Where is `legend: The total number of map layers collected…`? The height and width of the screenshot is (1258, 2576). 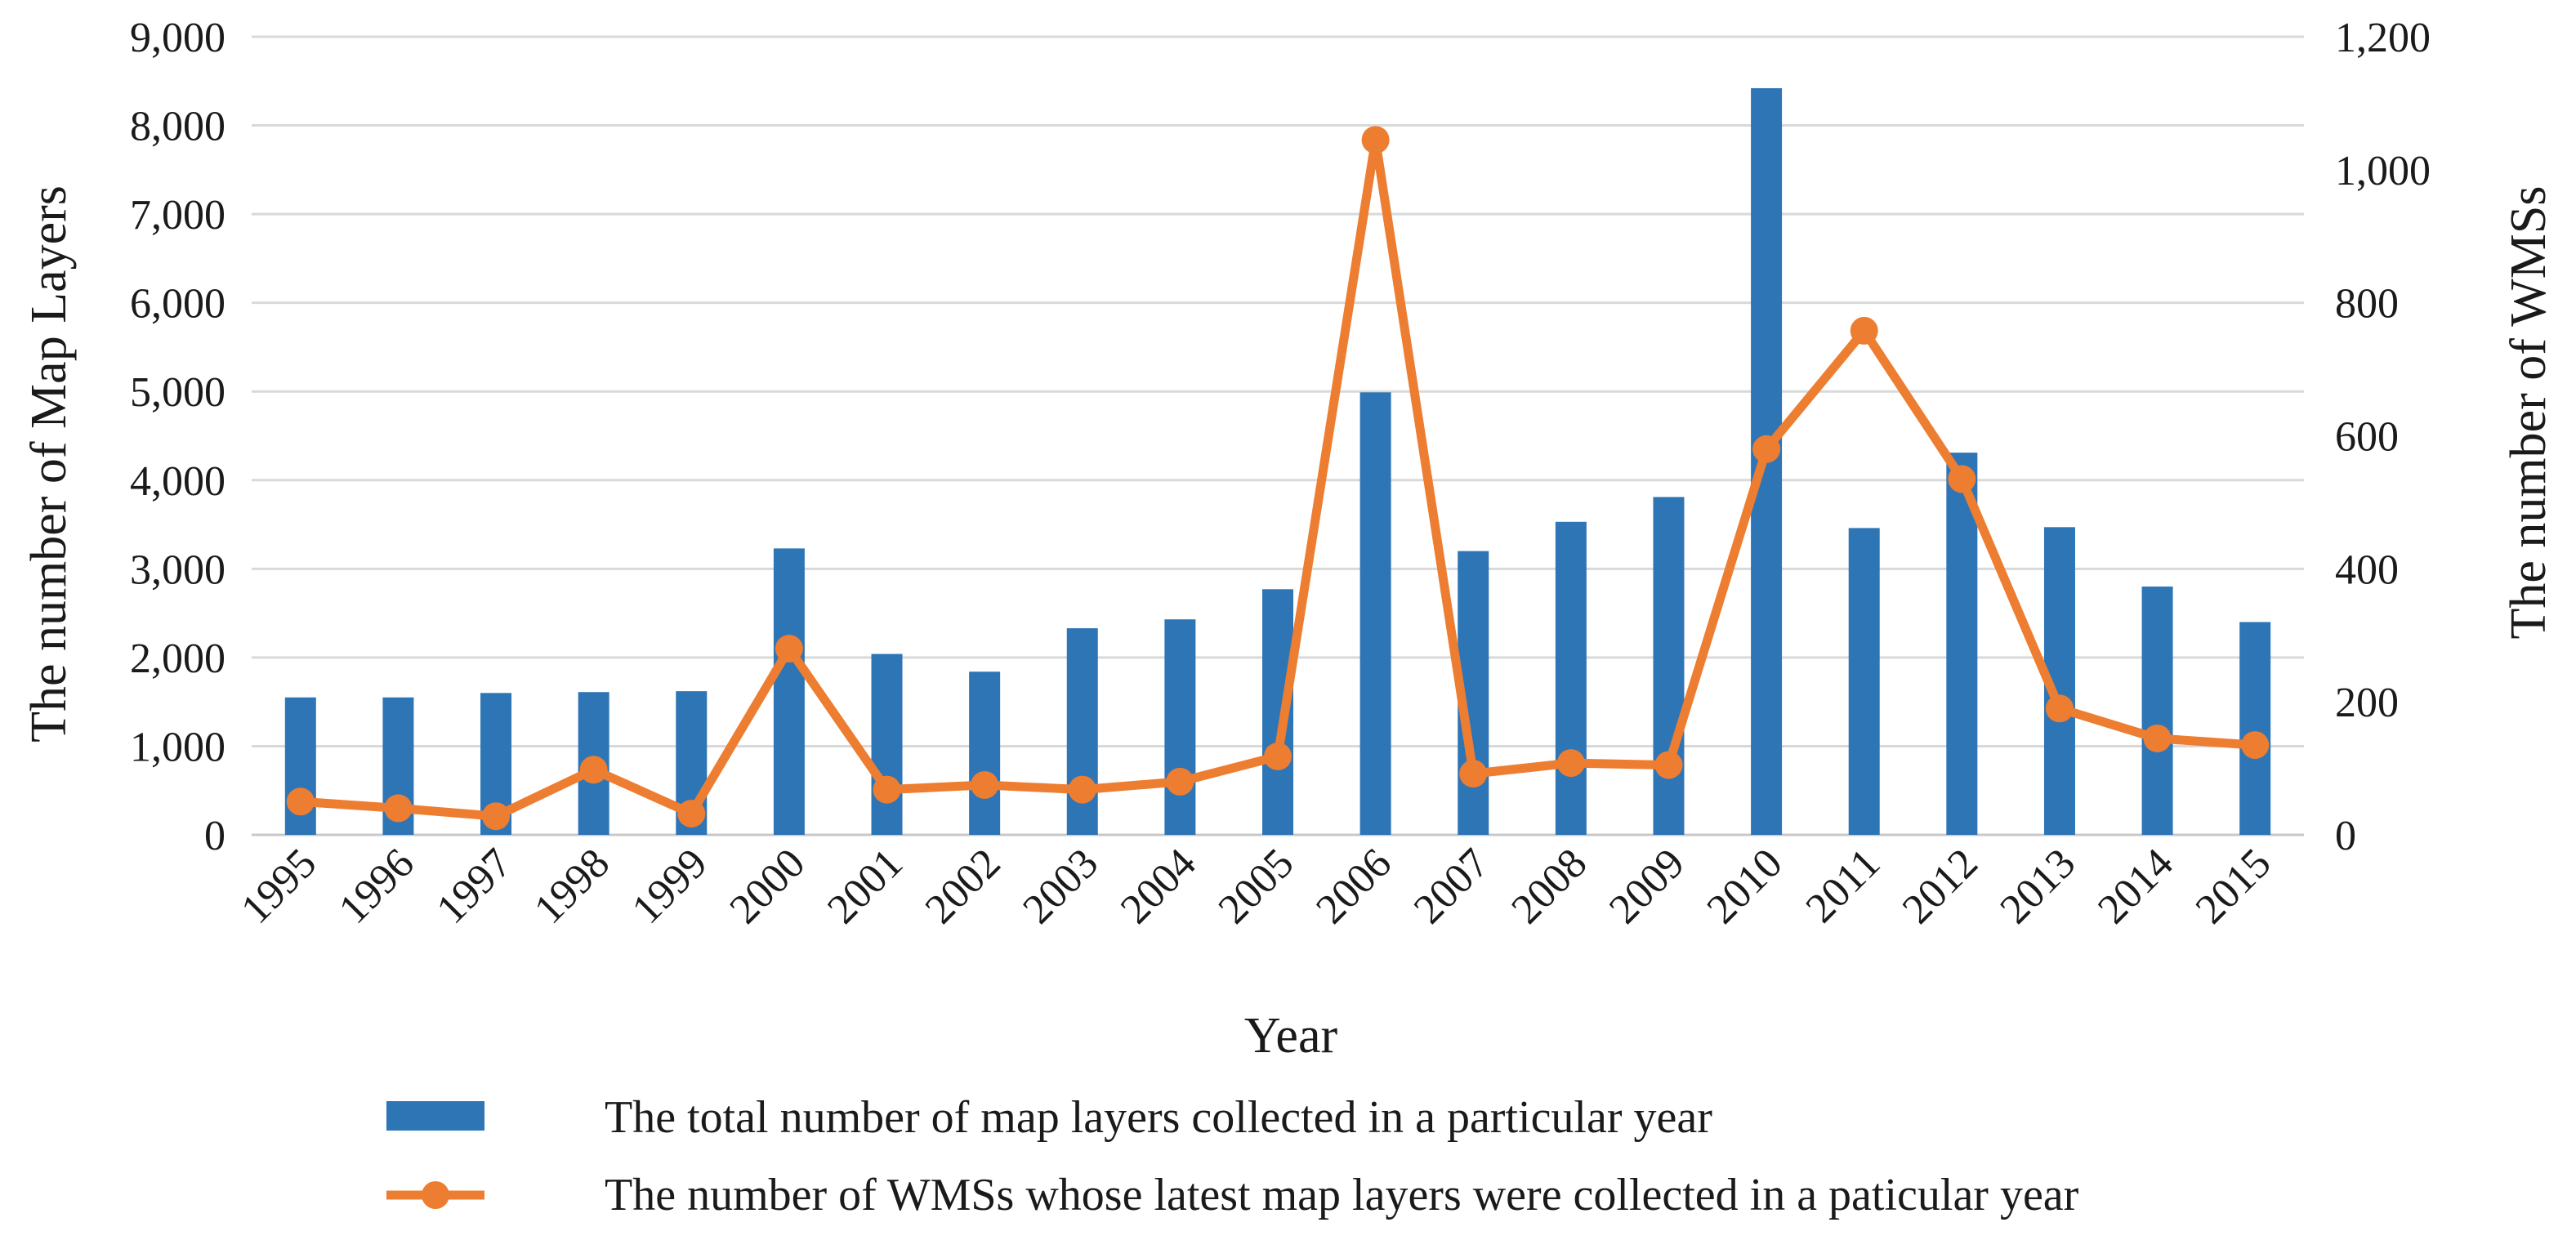 legend: The total number of map layers collected… is located at coordinates (1233, 1156).